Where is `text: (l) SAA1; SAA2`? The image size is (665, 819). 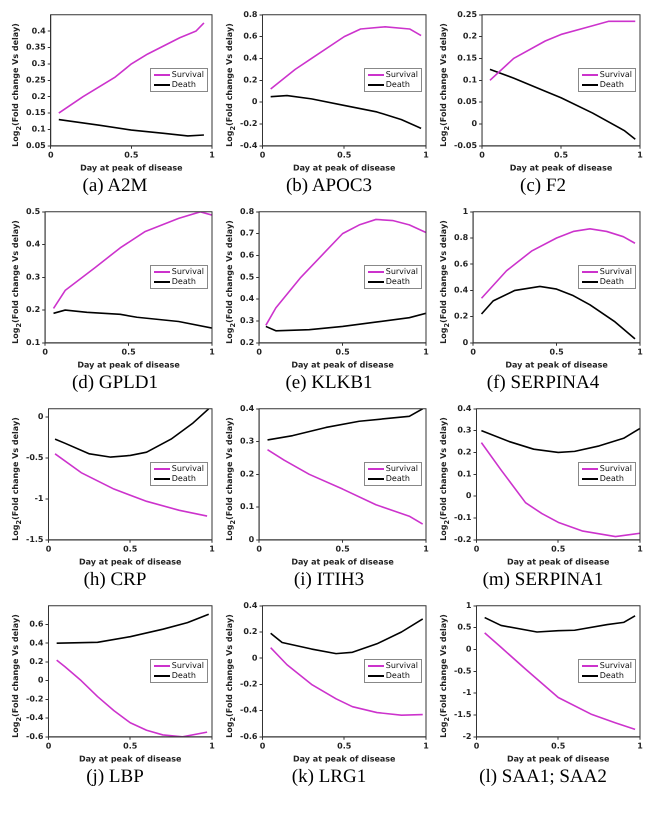 text: (l) SAA1; SAA2 is located at coordinates (543, 777).